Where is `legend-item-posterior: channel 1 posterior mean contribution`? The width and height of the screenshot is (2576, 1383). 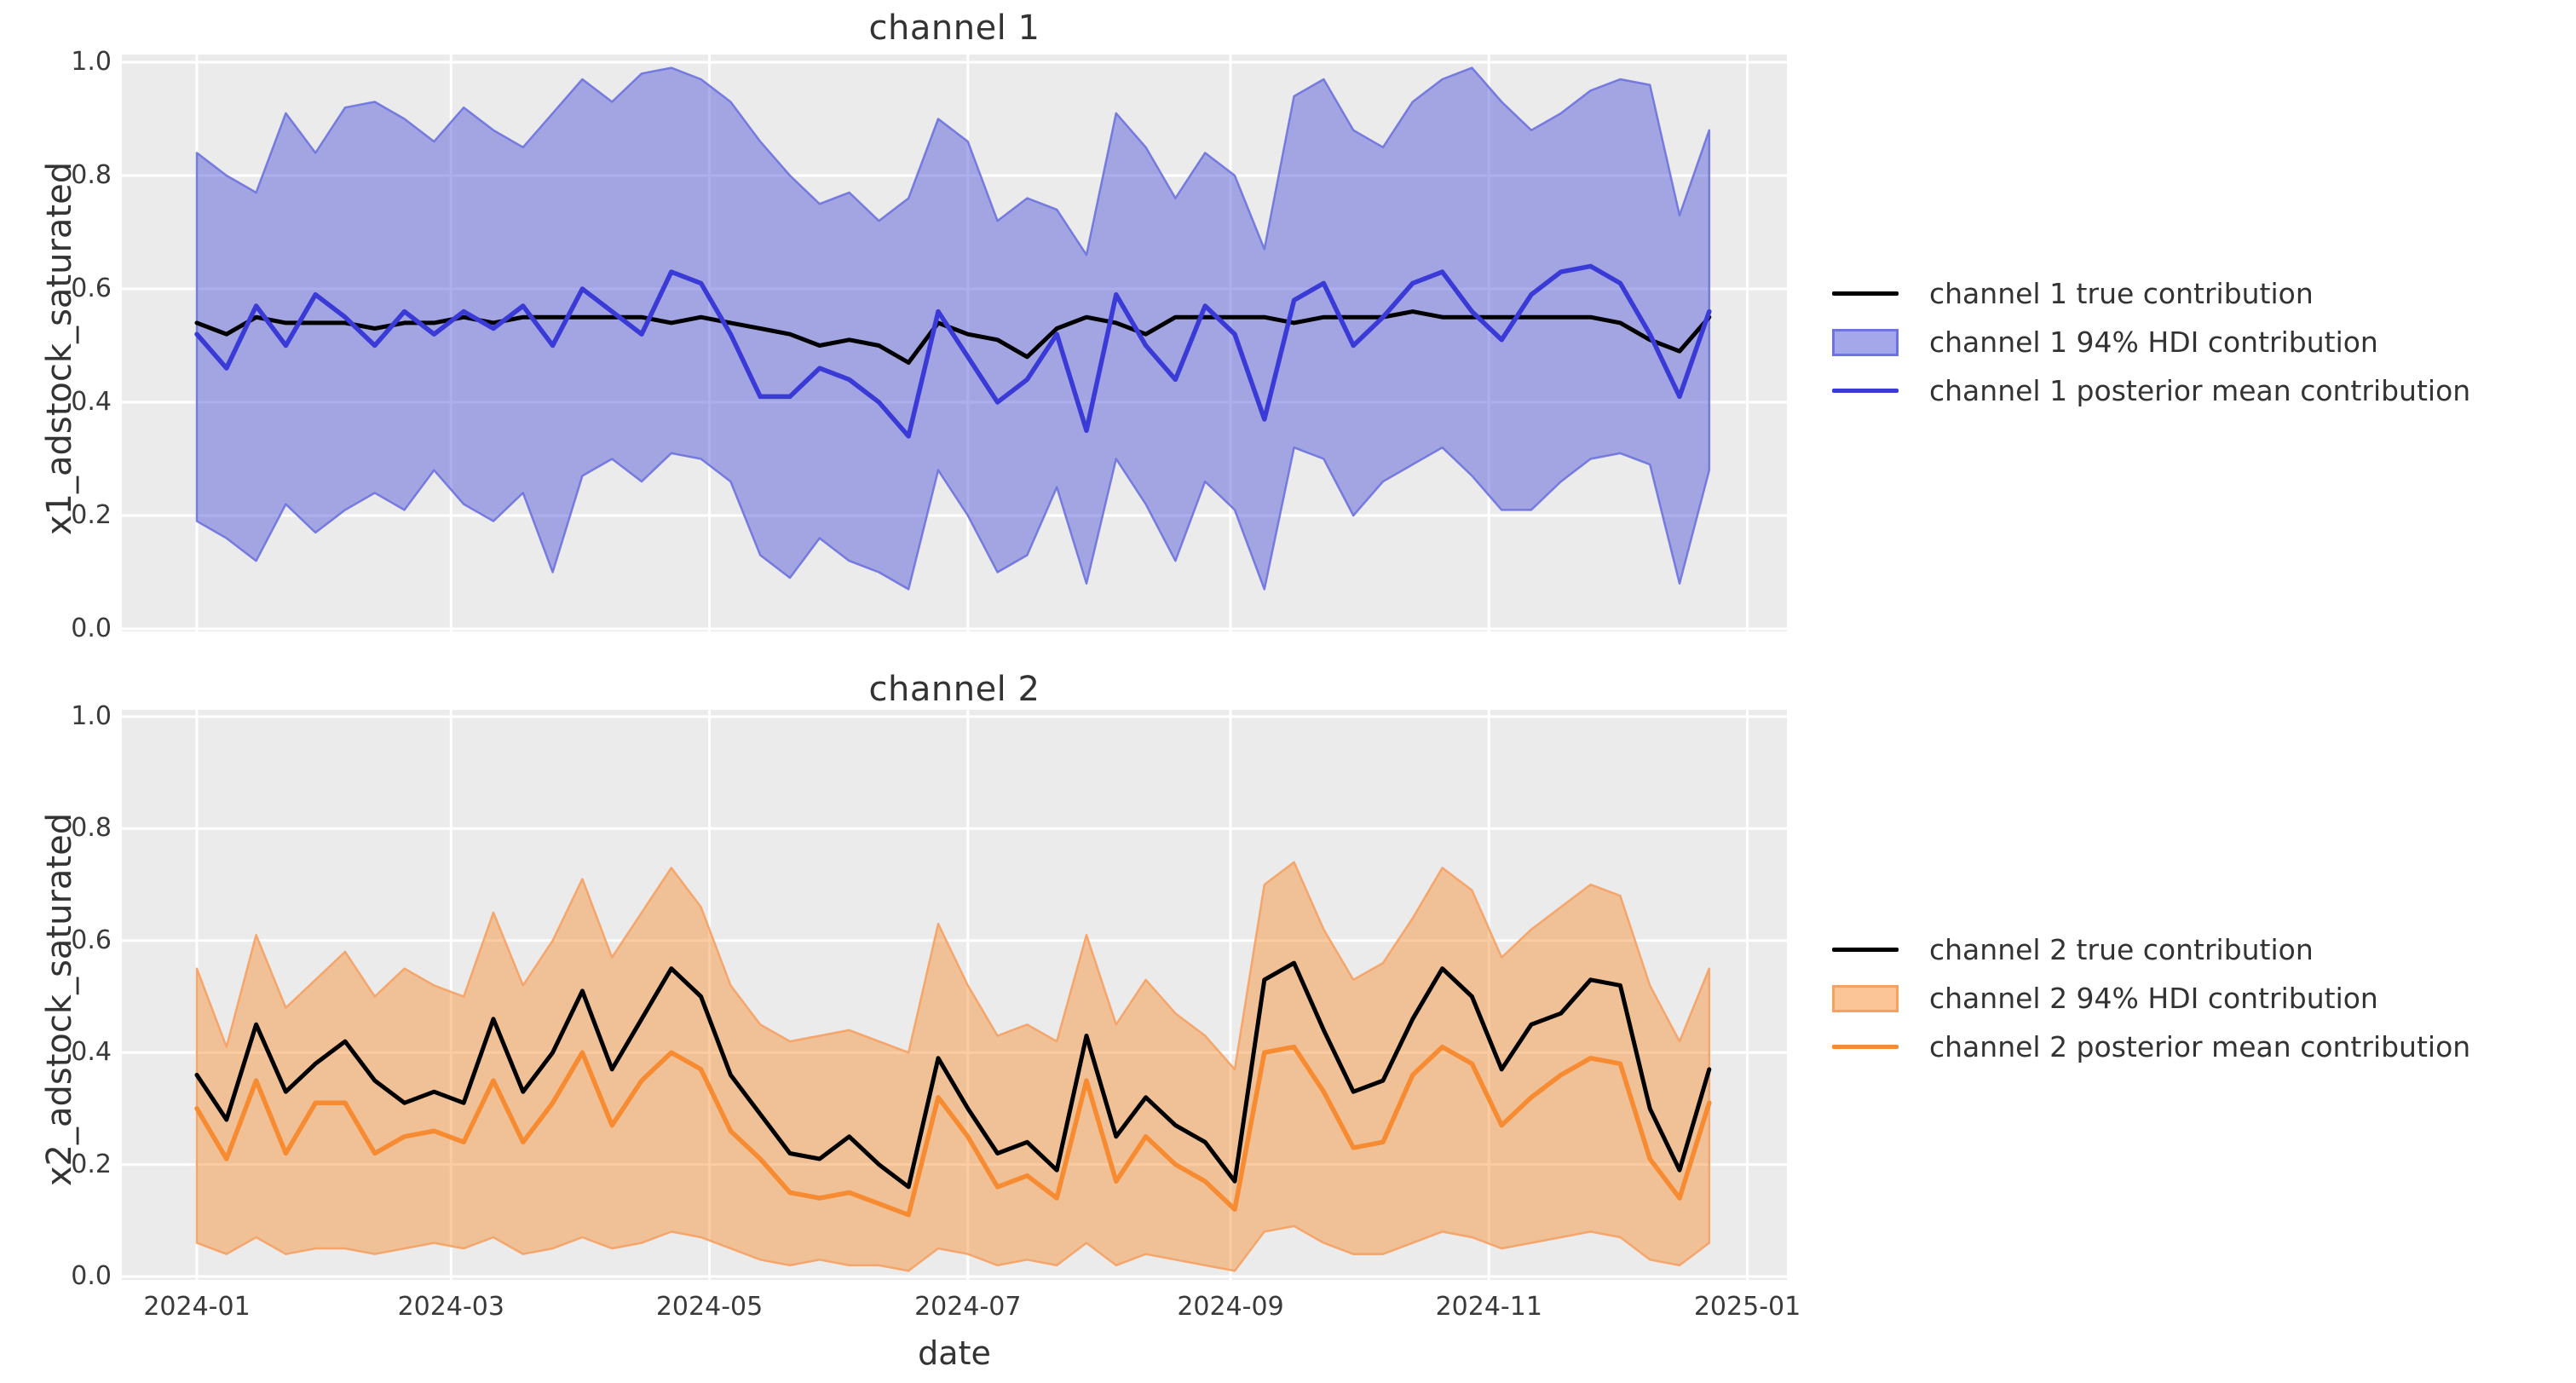
legend-item-posterior: channel 1 posterior mean contribution is located at coordinates (2198, 390).